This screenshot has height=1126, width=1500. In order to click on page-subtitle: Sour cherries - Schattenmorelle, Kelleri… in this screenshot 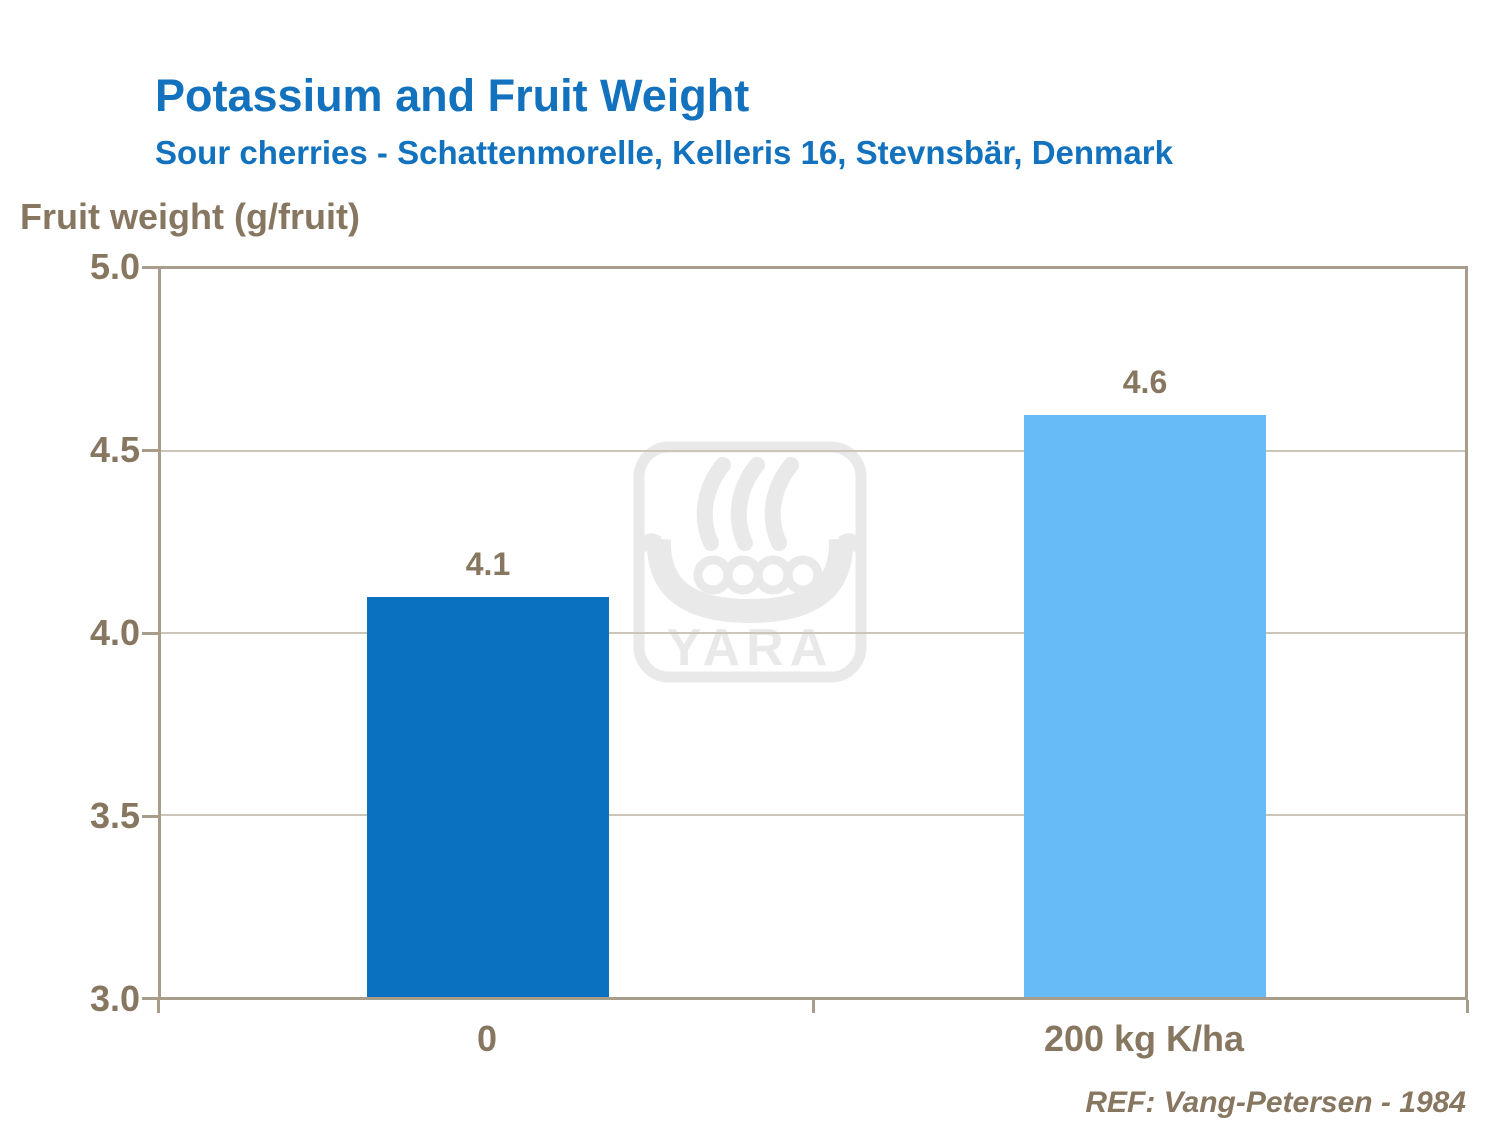, I will do `click(664, 152)`.